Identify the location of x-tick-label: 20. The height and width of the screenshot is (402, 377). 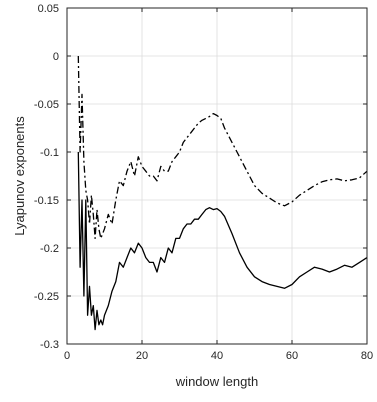
(142, 356).